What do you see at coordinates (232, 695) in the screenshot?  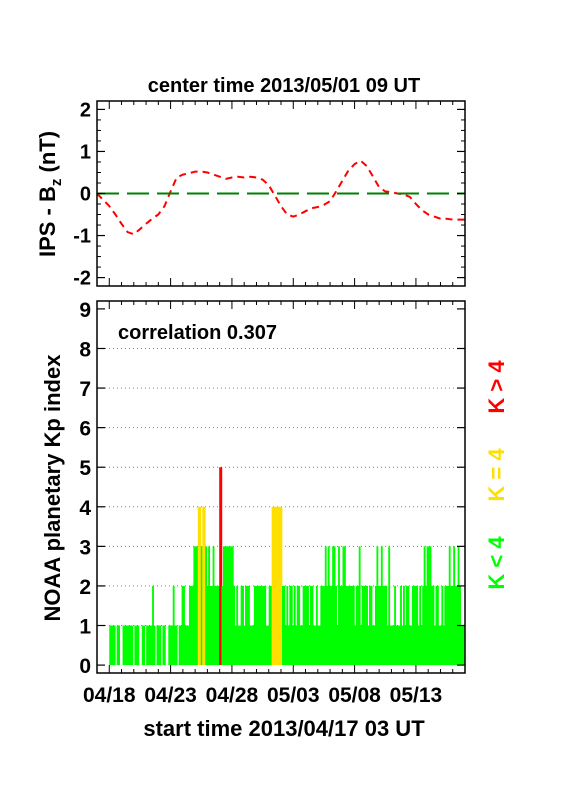 I see `kp-x-tick-label: 04/28` at bounding box center [232, 695].